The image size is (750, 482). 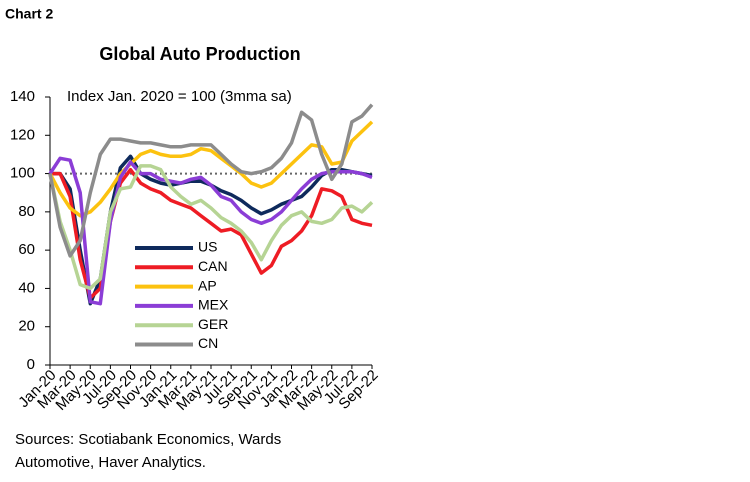 What do you see at coordinates (29, 14) in the screenshot?
I see `chart-label: Chart 2` at bounding box center [29, 14].